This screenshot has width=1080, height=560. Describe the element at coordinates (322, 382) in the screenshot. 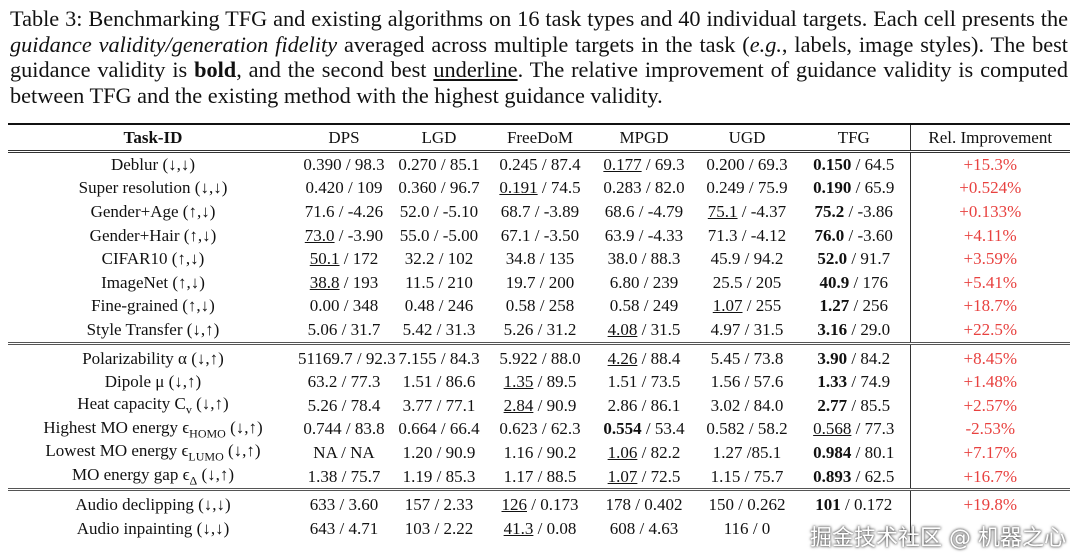

I see `validity: 63.2` at that location.